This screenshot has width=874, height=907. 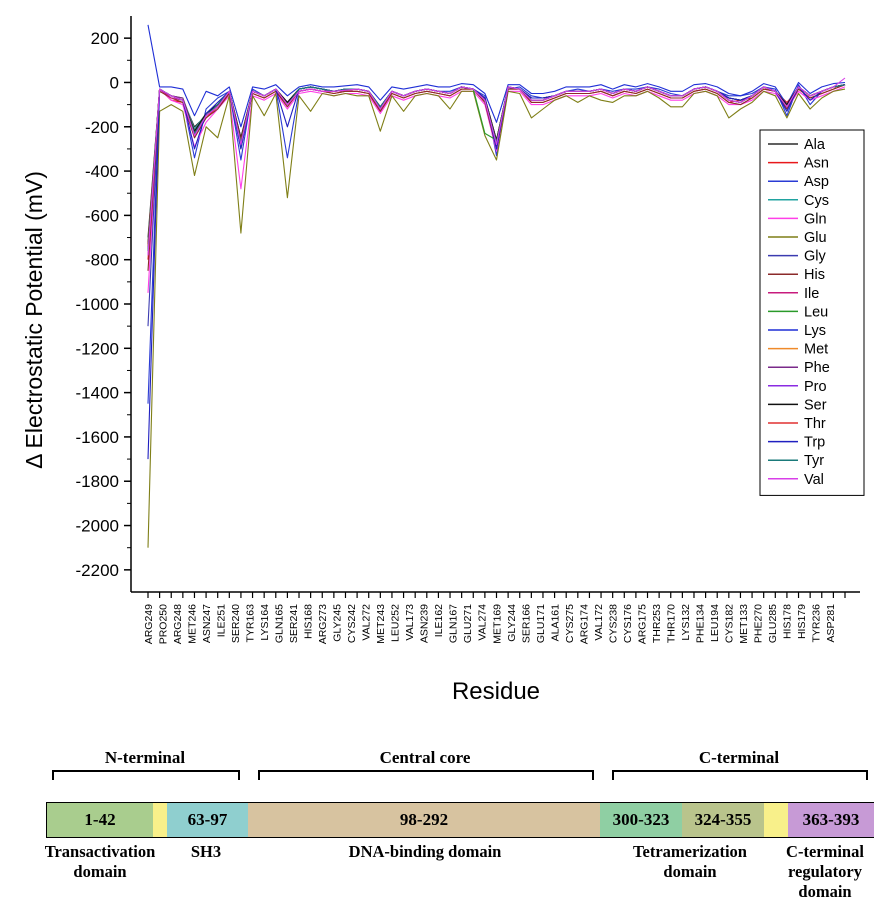 What do you see at coordinates (34, 320) in the screenshot?
I see `y-axis-title: Δ Electrostatic Potential (mV)` at bounding box center [34, 320].